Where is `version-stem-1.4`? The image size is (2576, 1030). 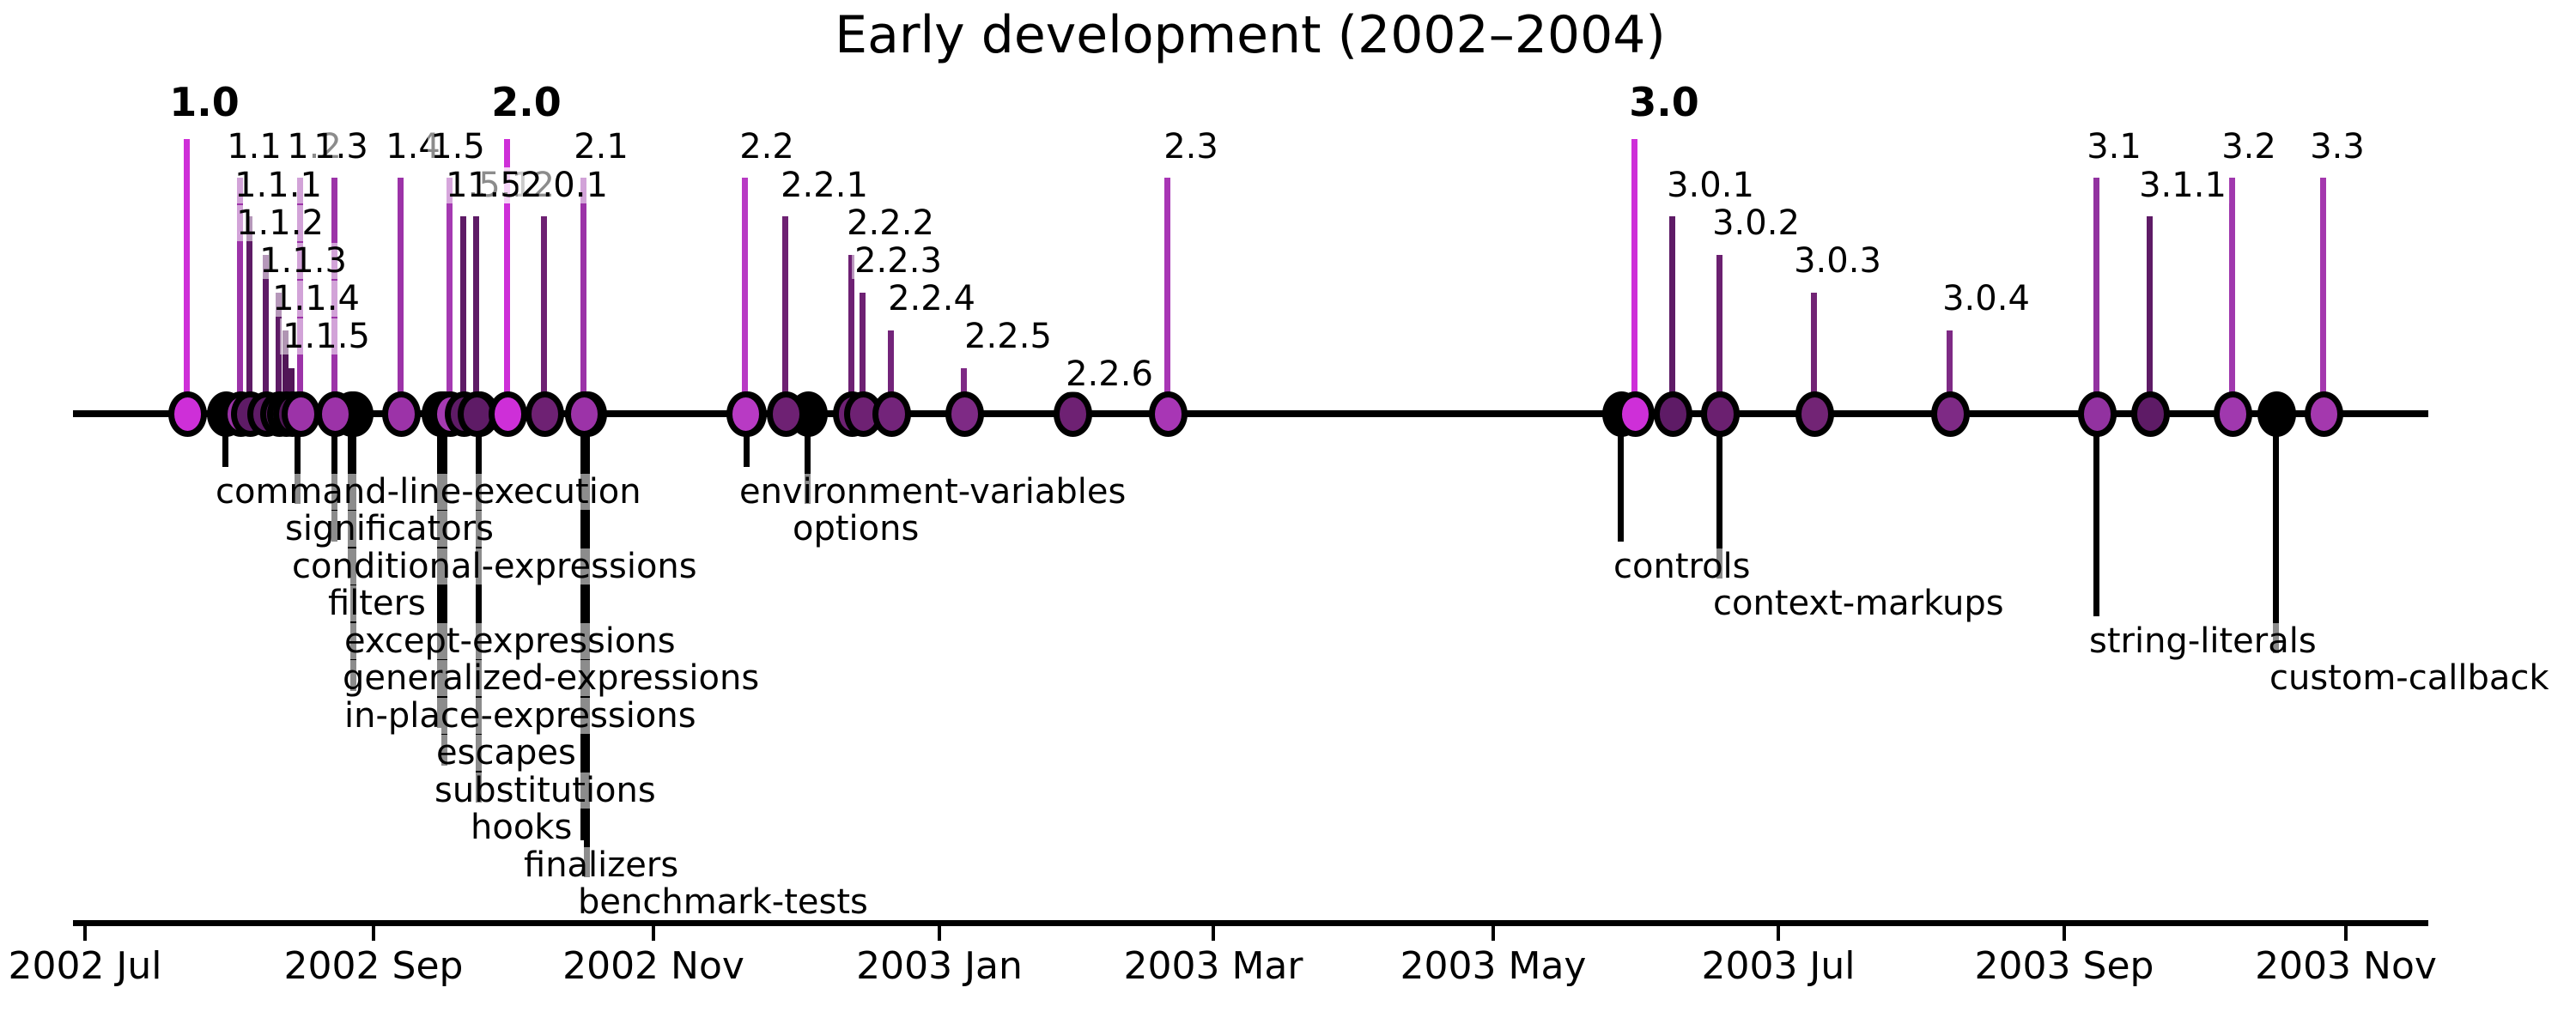 version-stem-1.4 is located at coordinates (401, 296).